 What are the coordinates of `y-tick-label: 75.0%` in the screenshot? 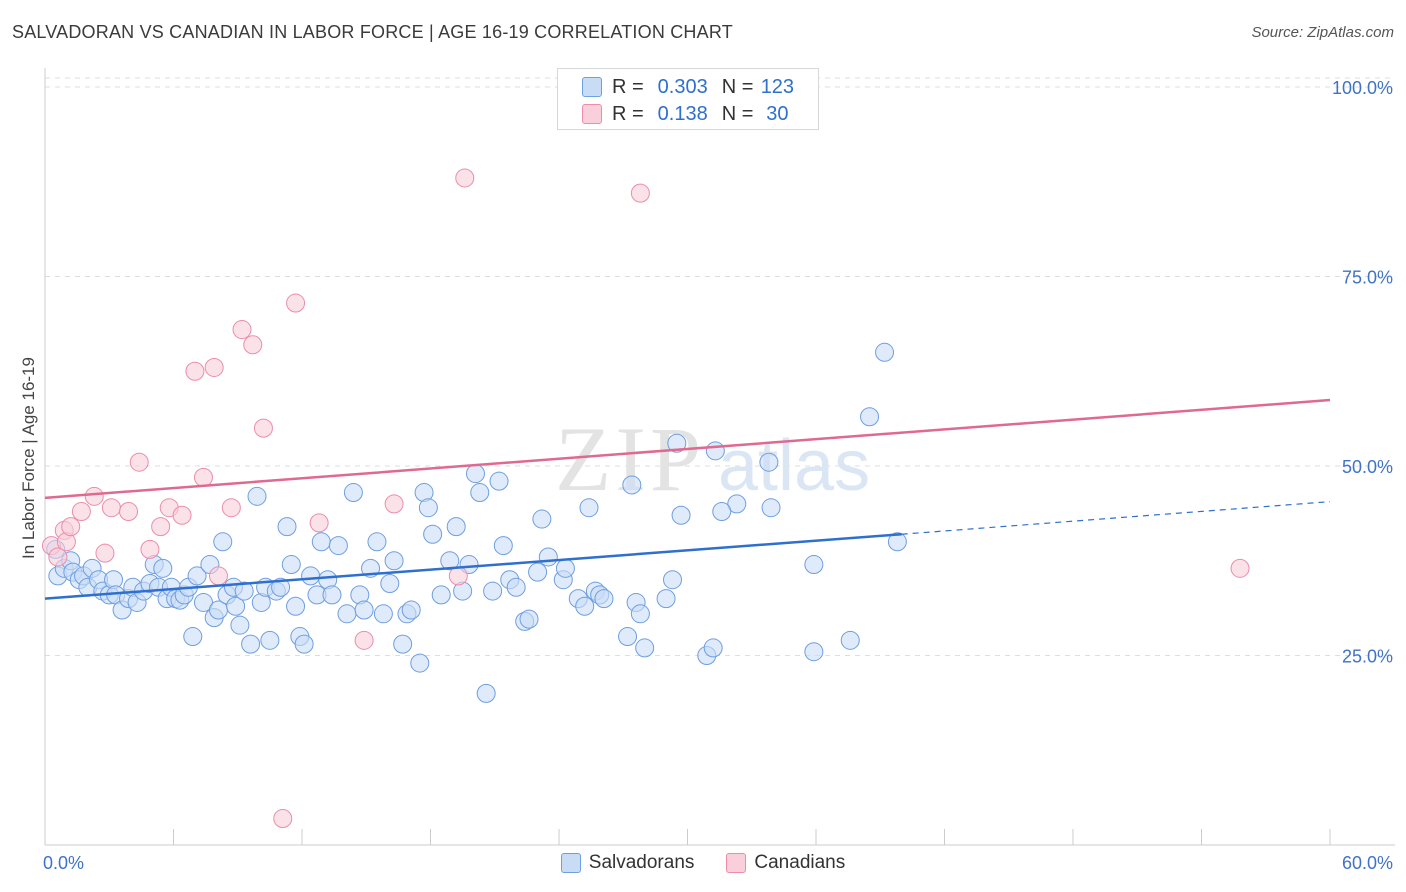 It's located at (1367, 278).